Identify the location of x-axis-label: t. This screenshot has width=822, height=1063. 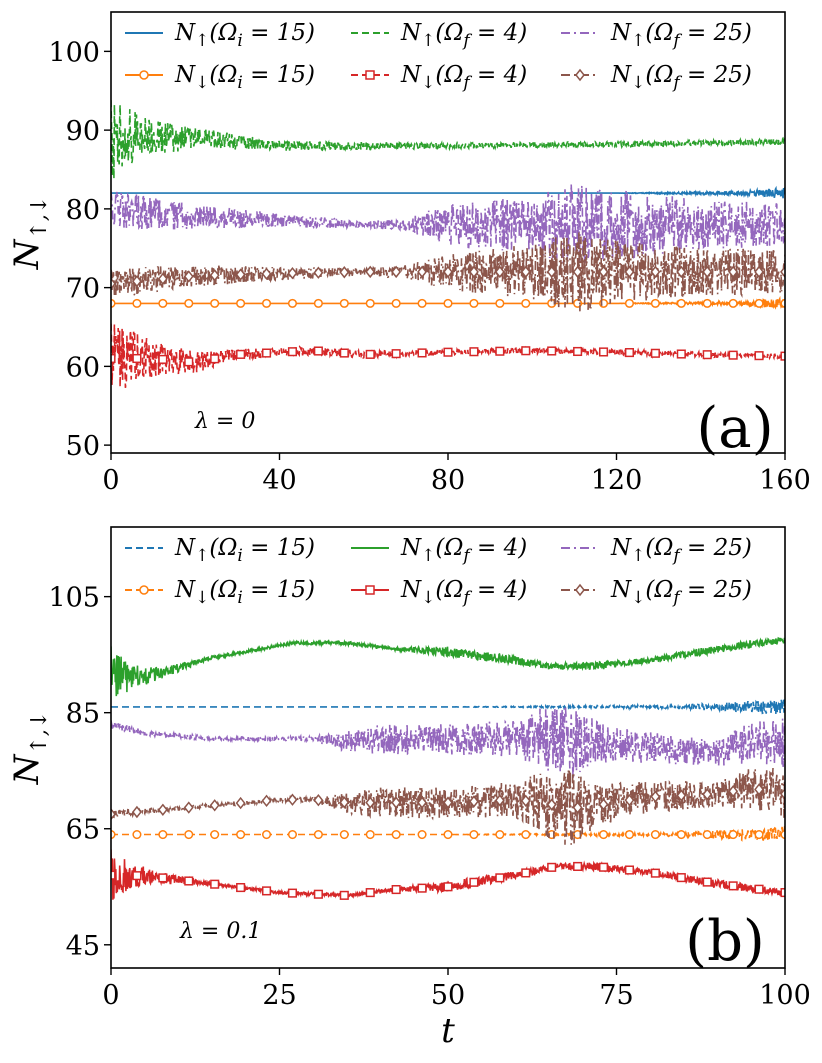
(448, 1031).